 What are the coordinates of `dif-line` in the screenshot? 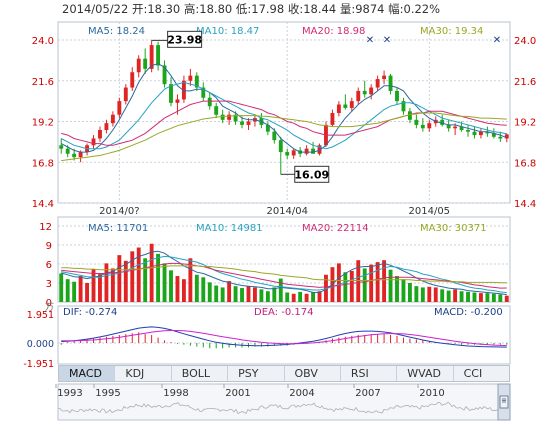 It's located at (284, 337).